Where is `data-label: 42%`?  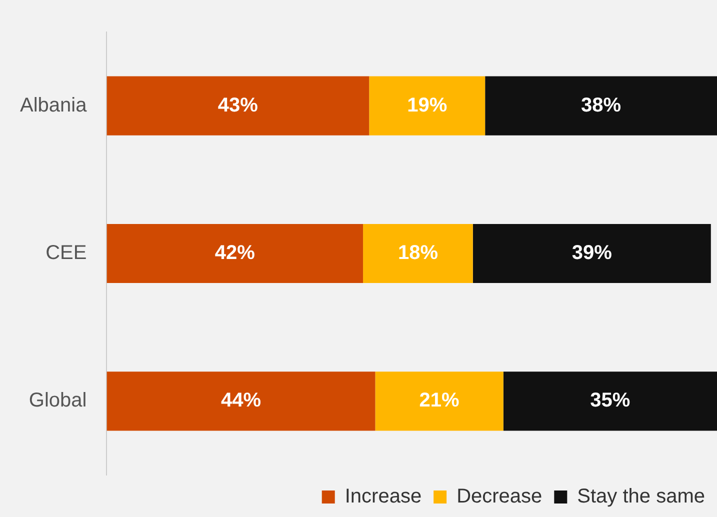
data-label: 42% is located at coordinates (235, 253).